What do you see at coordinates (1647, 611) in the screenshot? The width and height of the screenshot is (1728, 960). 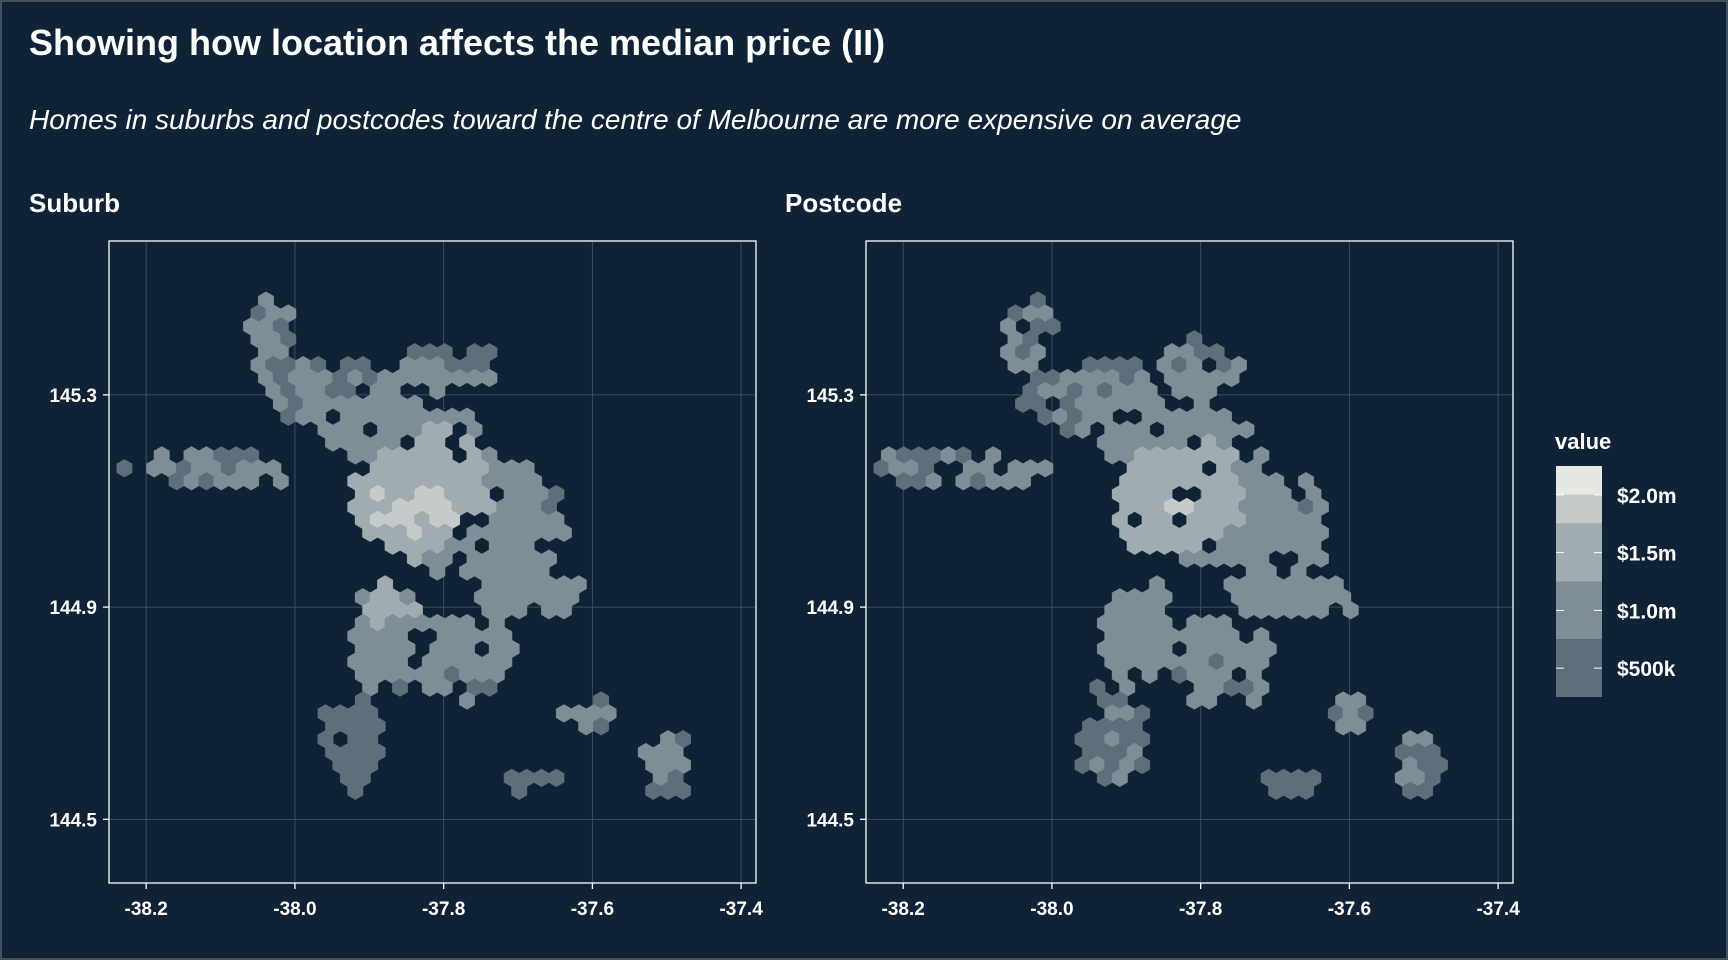 I see `legend-label: $1.0m` at bounding box center [1647, 611].